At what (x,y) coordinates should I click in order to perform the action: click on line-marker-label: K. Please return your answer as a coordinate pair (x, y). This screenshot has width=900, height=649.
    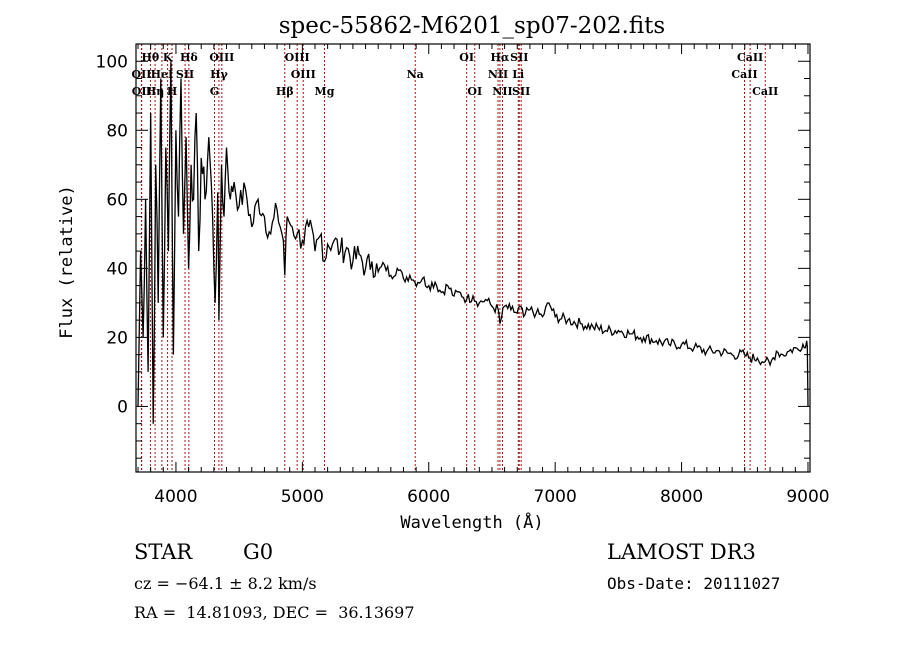
    Looking at the image, I should click on (168, 57).